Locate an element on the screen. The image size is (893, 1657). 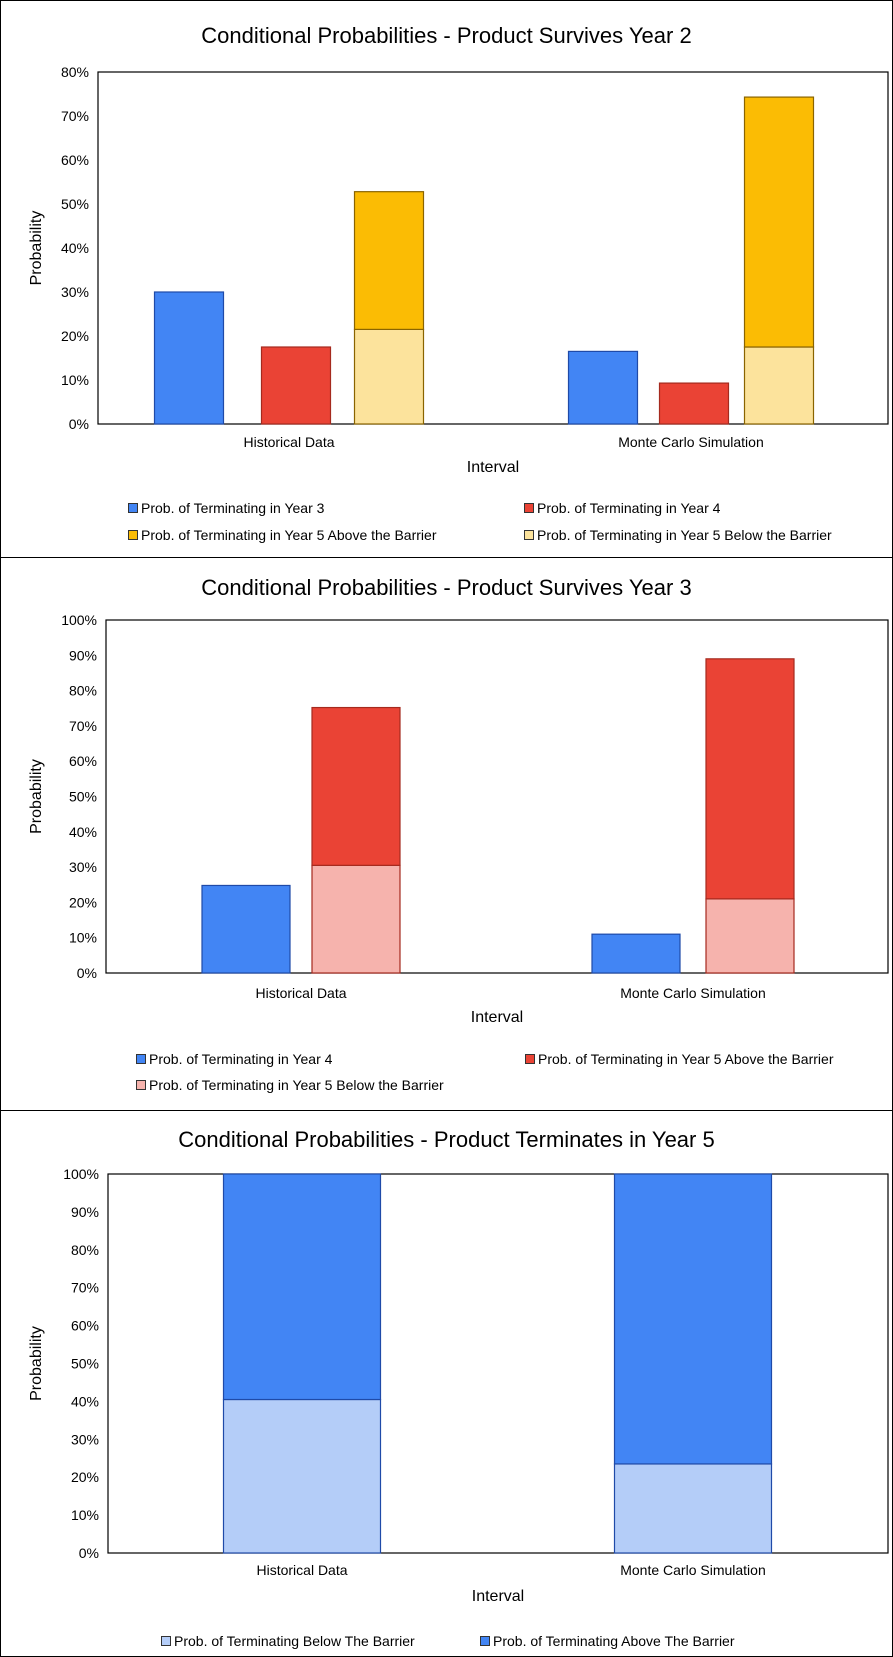
legend-label: Prob. of Terminating Below The Barrier is located at coordinates (294, 1641).